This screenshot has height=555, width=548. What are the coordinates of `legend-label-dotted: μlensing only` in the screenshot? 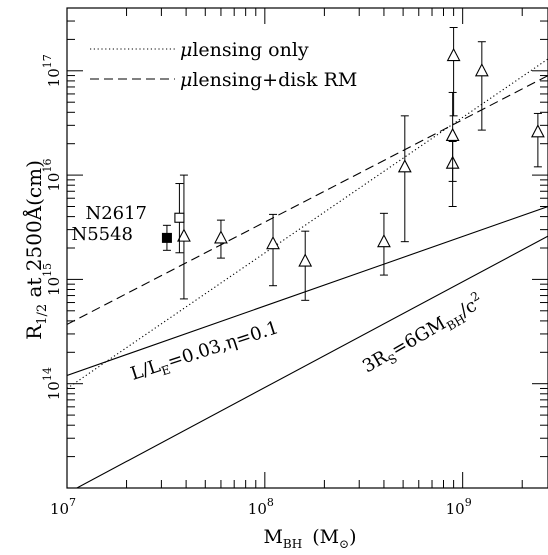 It's located at (244, 50).